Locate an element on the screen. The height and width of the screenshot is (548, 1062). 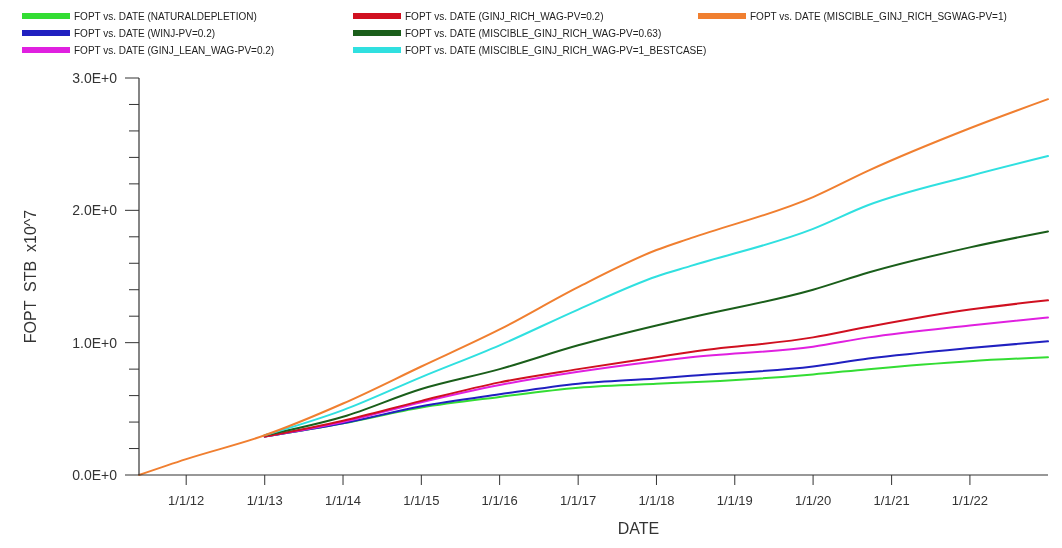
x-axis-title: DATE is located at coordinates (638, 528).